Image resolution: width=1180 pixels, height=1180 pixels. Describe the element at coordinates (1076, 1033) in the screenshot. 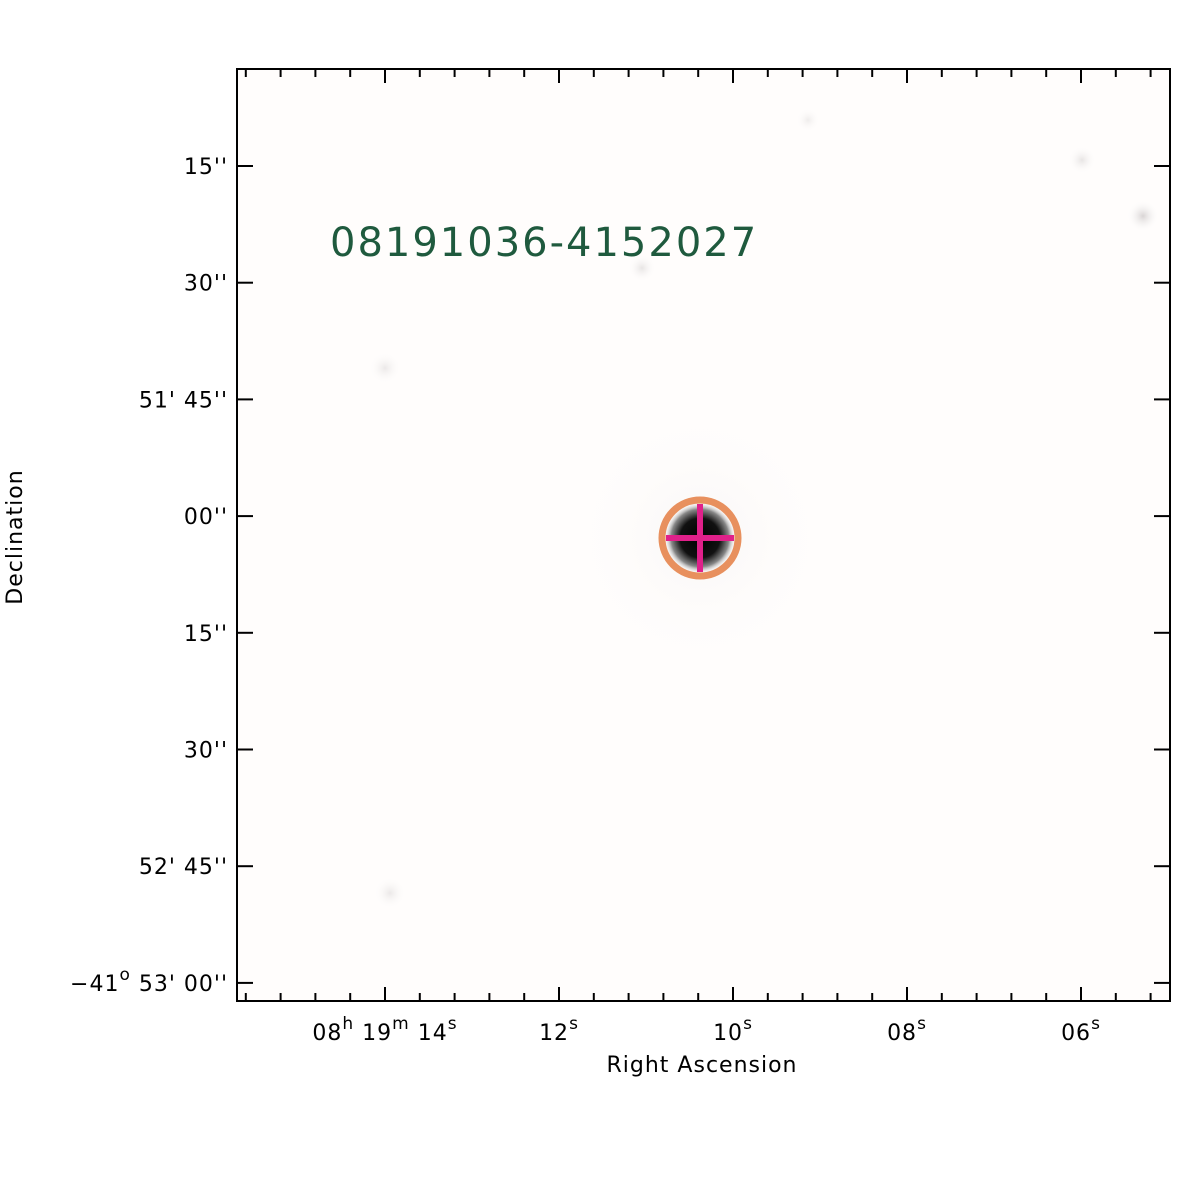

I see `label-part: 06` at that location.